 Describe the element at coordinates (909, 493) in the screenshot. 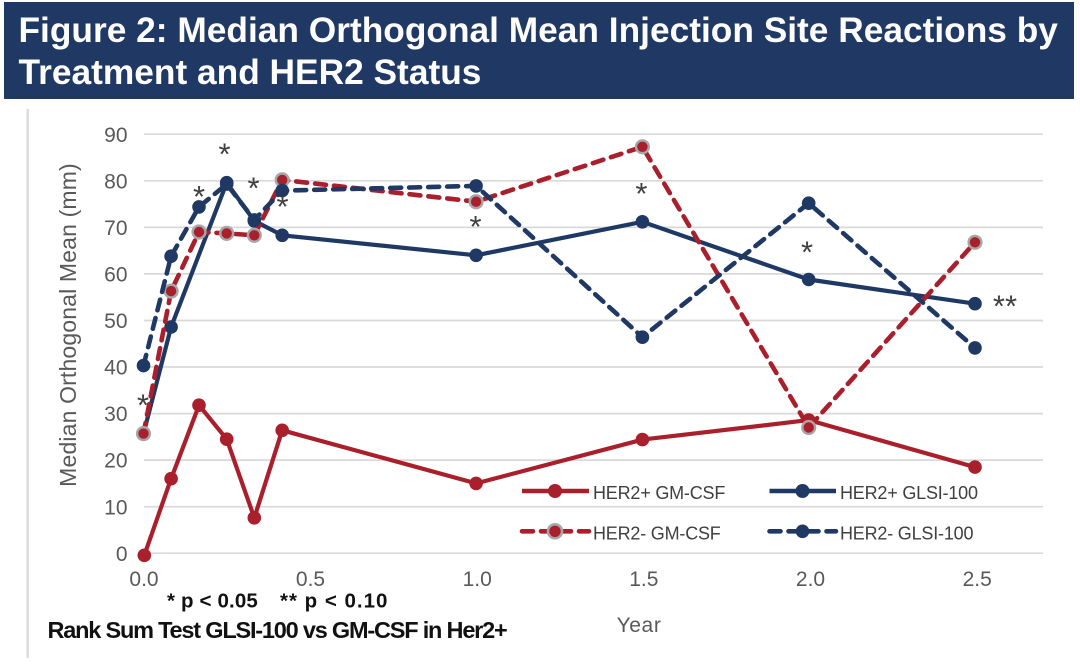

I see `svg-text: HER2+ GLSI-100` at that location.